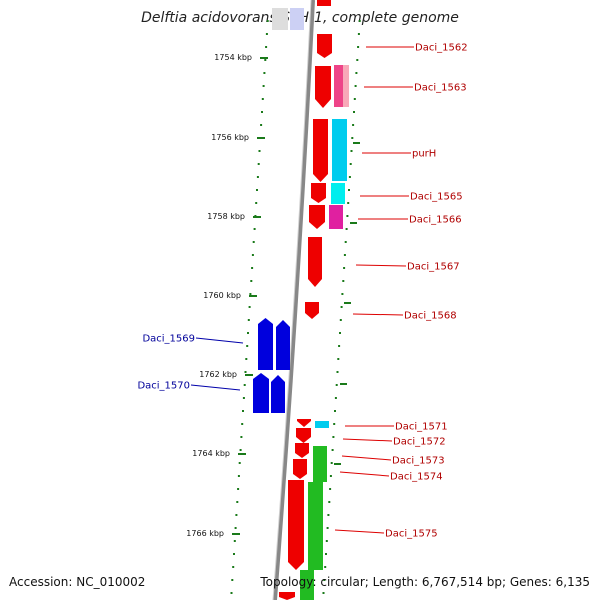 The image size is (600, 600). Describe the element at coordinates (218, 374) in the screenshot. I see `tick-label: 1762 kbp` at that location.